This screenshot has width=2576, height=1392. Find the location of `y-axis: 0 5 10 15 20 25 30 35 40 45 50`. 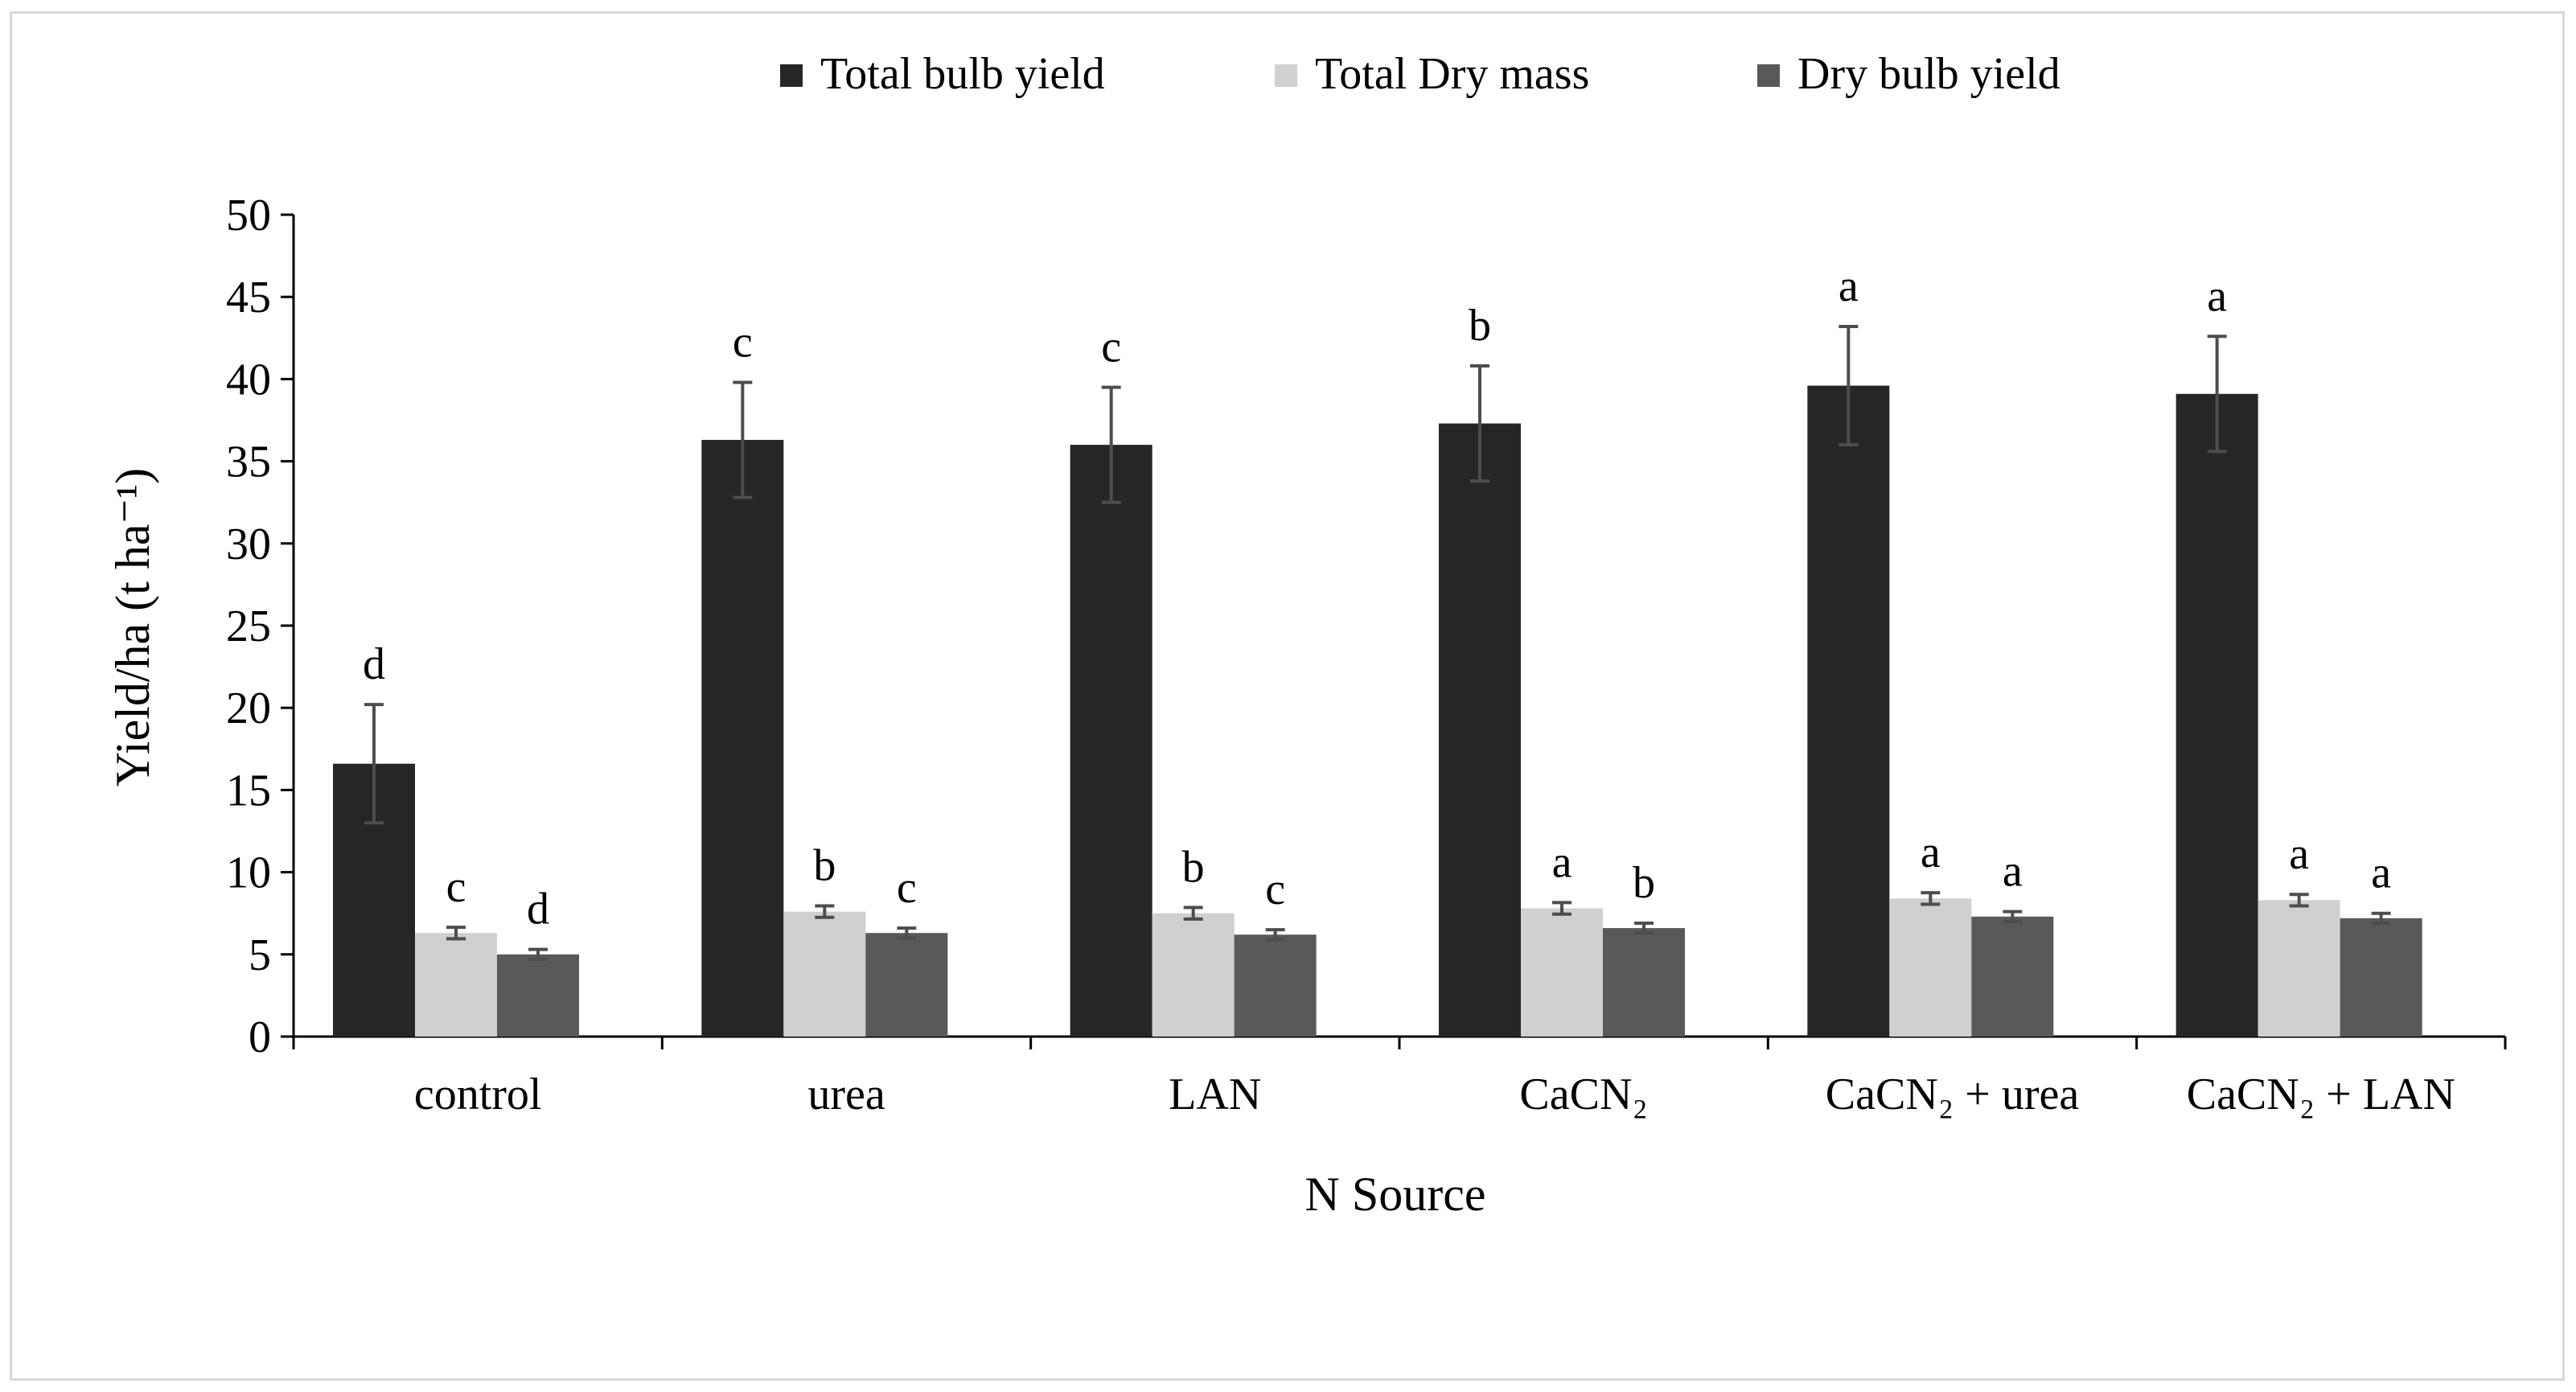

y-axis: 0 5 10 15 20 25 30 35 40 45 50 is located at coordinates (260, 626).